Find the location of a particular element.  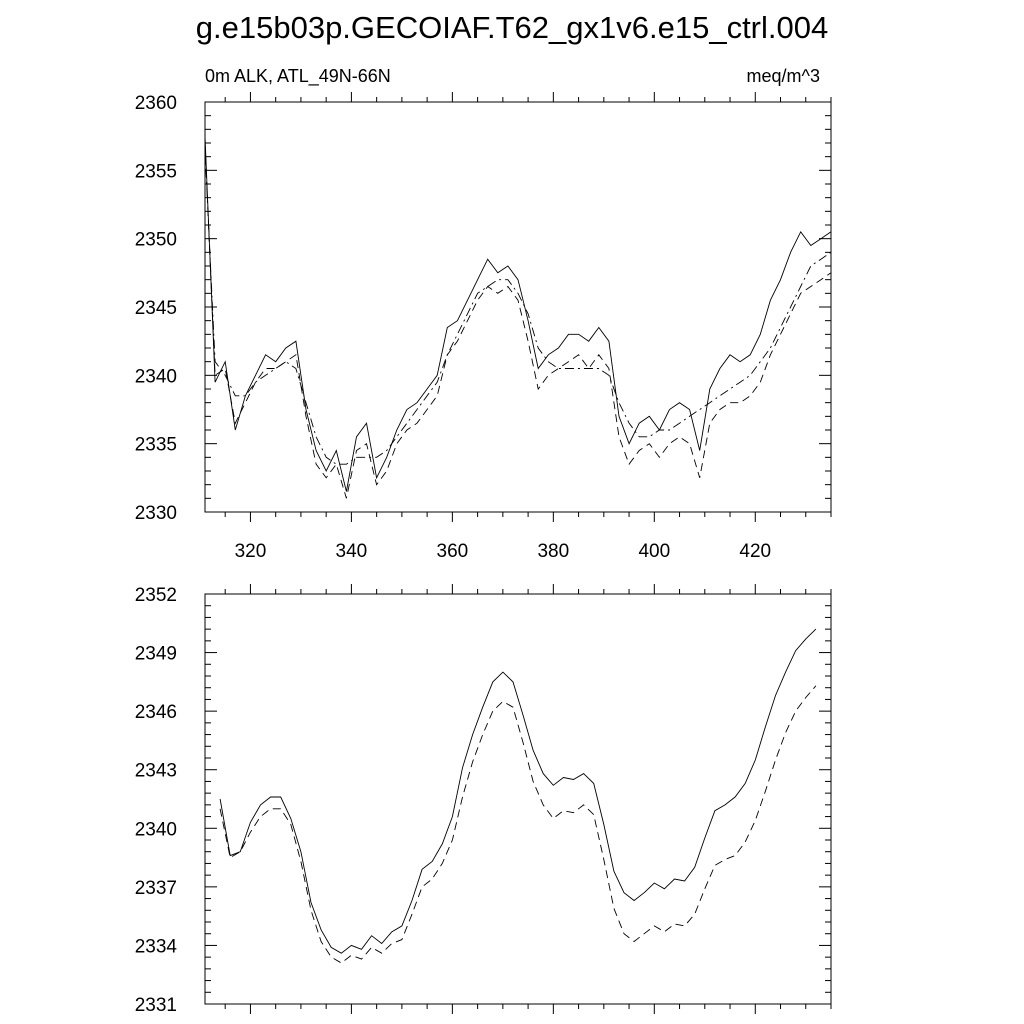

top-y-tick-label: 2355 is located at coordinates (156, 171).